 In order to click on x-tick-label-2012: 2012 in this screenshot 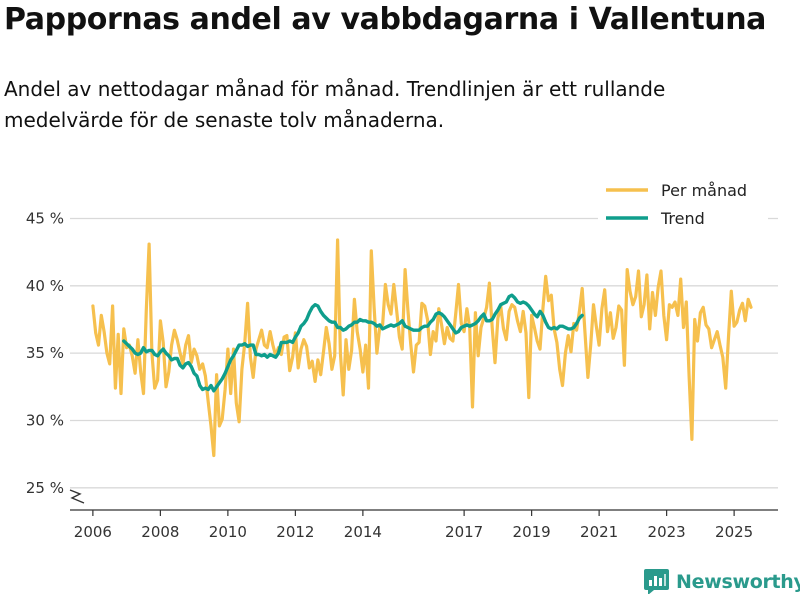, I will do `click(295, 532)`.